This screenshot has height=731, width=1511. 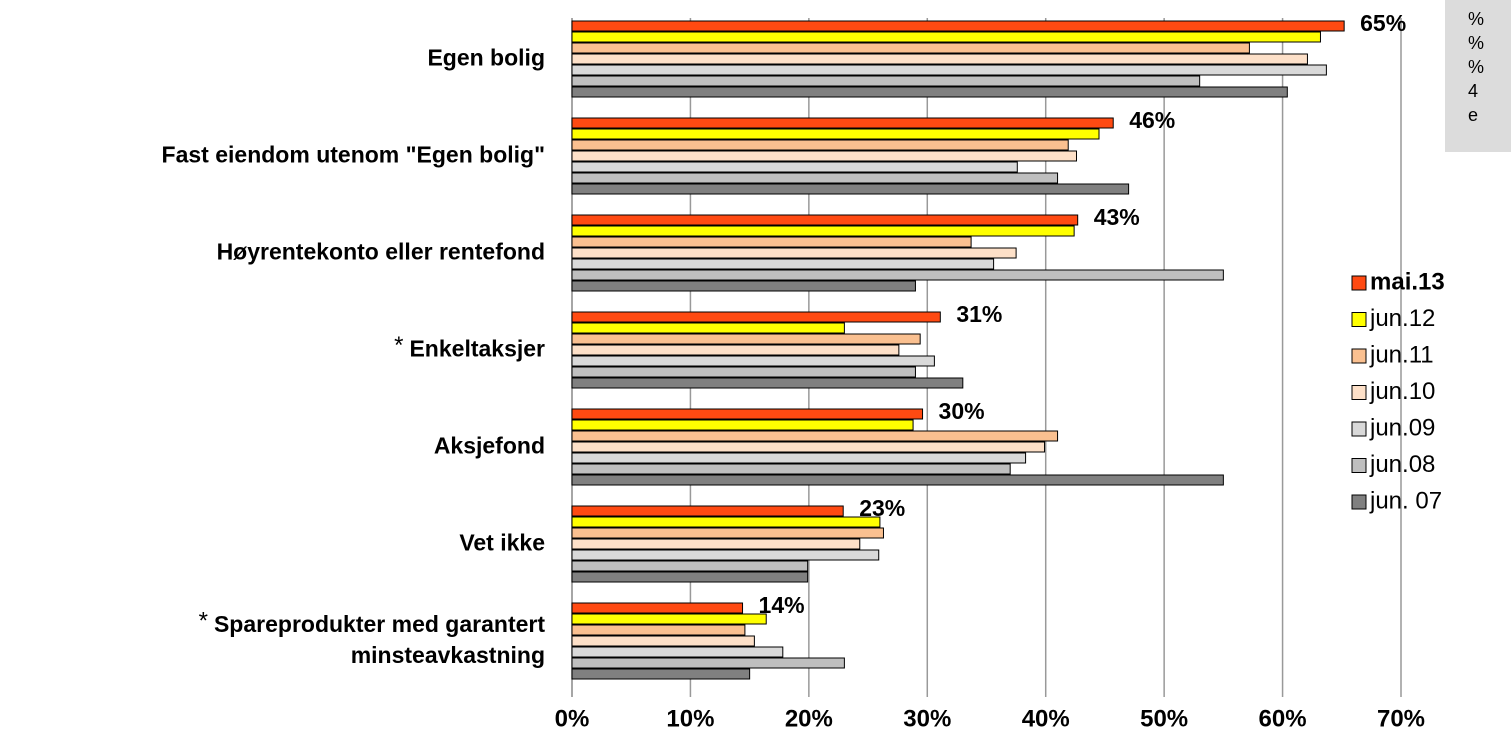 What do you see at coordinates (1117, 217) in the screenshot?
I see `value-label: 43%` at bounding box center [1117, 217].